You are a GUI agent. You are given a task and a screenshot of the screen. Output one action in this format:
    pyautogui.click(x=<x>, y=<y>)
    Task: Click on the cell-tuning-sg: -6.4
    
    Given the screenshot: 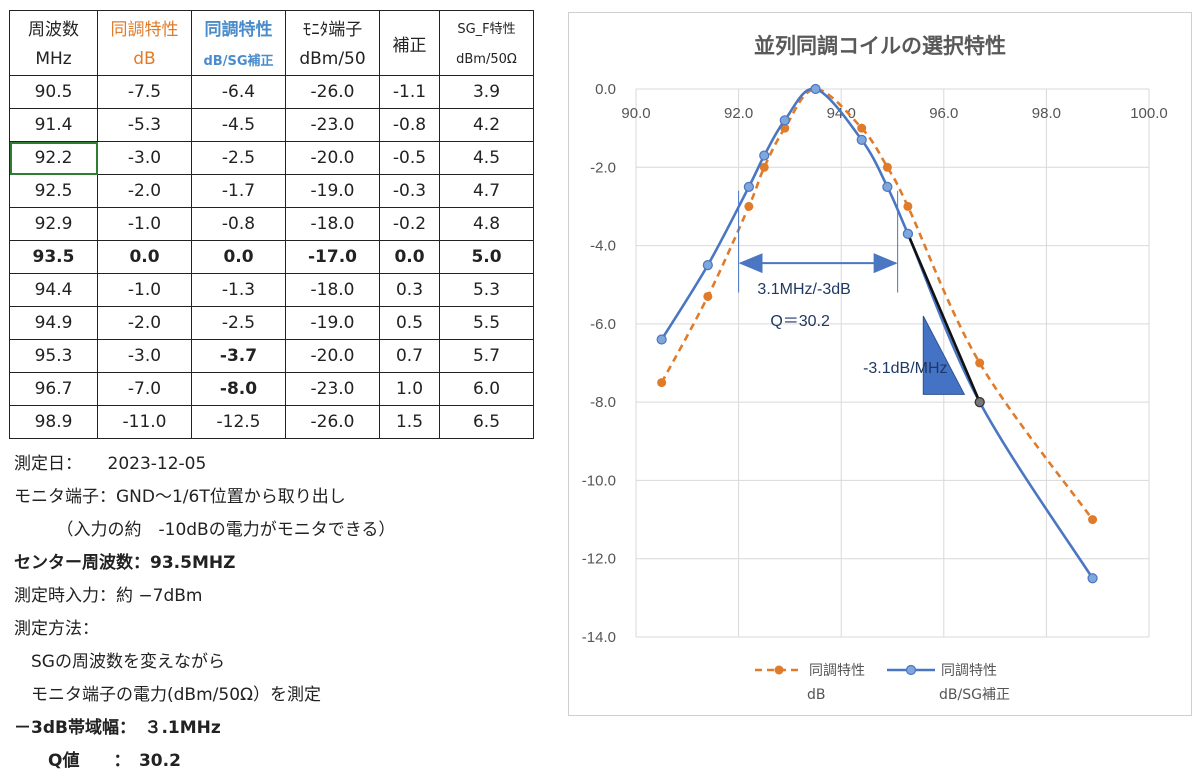 What is the action you would take?
    pyautogui.click(x=238, y=92)
    